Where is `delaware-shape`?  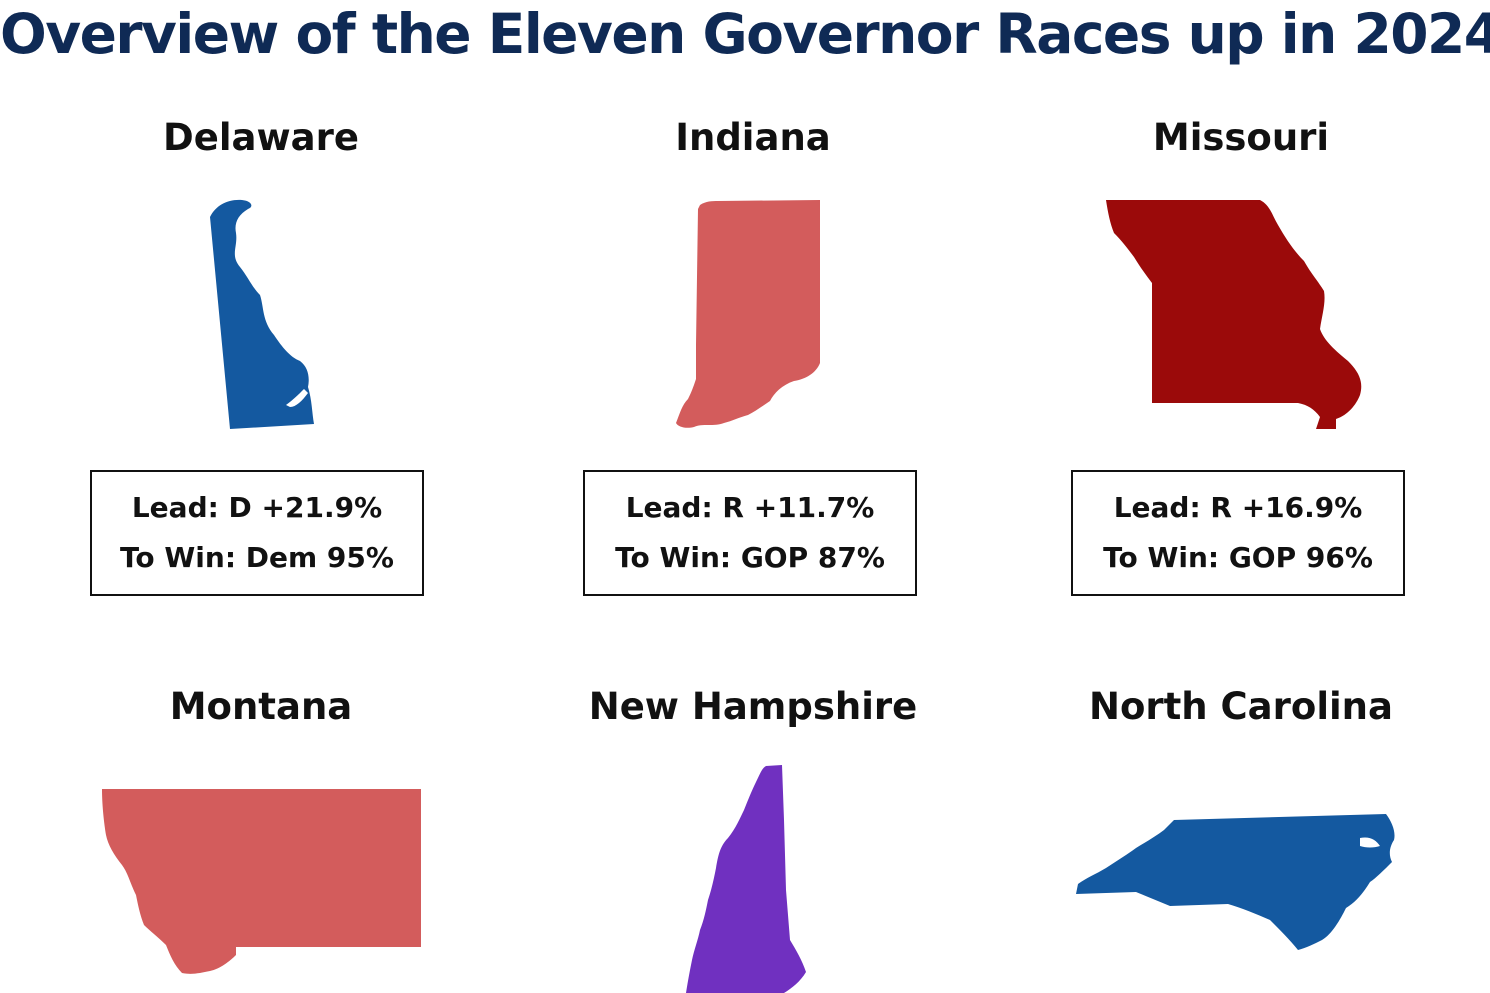 delaware-shape is located at coordinates (262, 314).